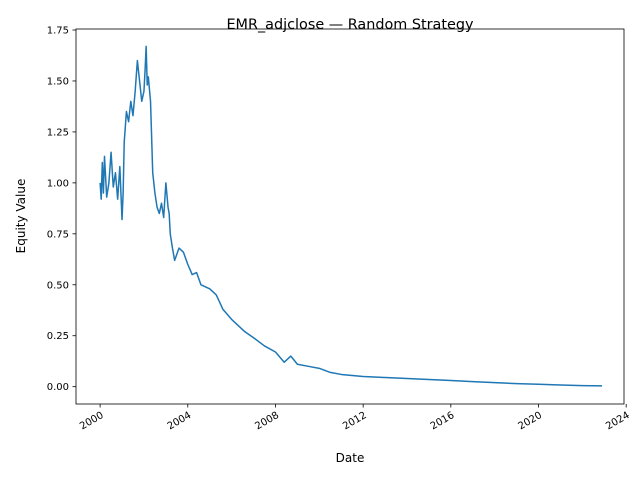 Image resolution: width=640 pixels, height=480 pixels. I want to click on y-tick-label: 0.75, so click(58, 234).